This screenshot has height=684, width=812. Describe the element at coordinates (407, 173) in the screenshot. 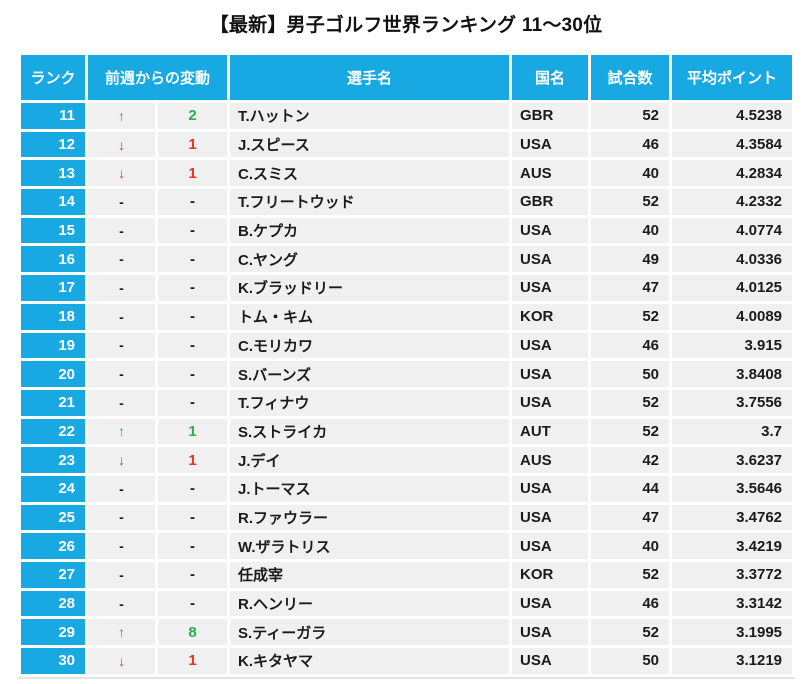

I see `table-row: 13 ↓ 1 C.スミス AUS 40 4.2834` at that location.